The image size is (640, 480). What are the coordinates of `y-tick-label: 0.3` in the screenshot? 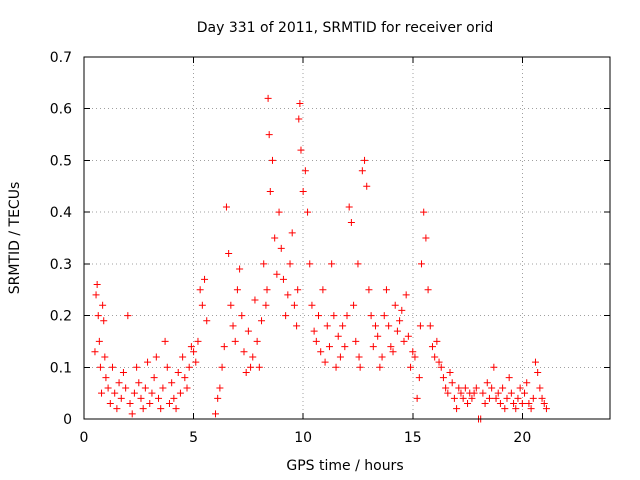 It's located at (61, 265).